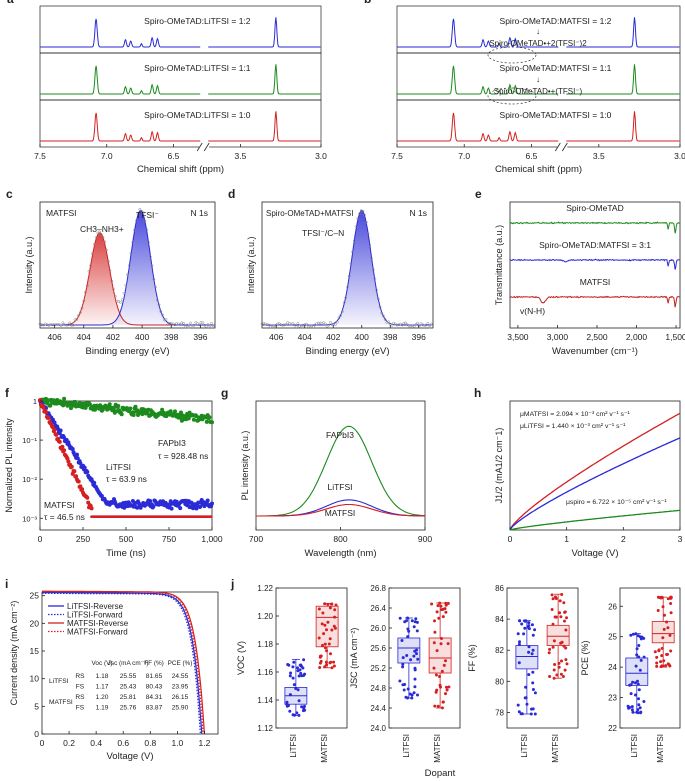 Image resolution: width=685 pixels, height=781 pixels. Describe the element at coordinates (102, 229) in the screenshot. I see `peak-label: CH3–NH3+` at that location.